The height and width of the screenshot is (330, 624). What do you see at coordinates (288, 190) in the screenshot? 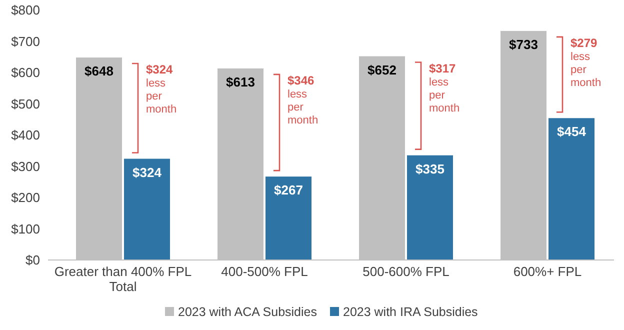
I see `data-label: $267` at bounding box center [288, 190].